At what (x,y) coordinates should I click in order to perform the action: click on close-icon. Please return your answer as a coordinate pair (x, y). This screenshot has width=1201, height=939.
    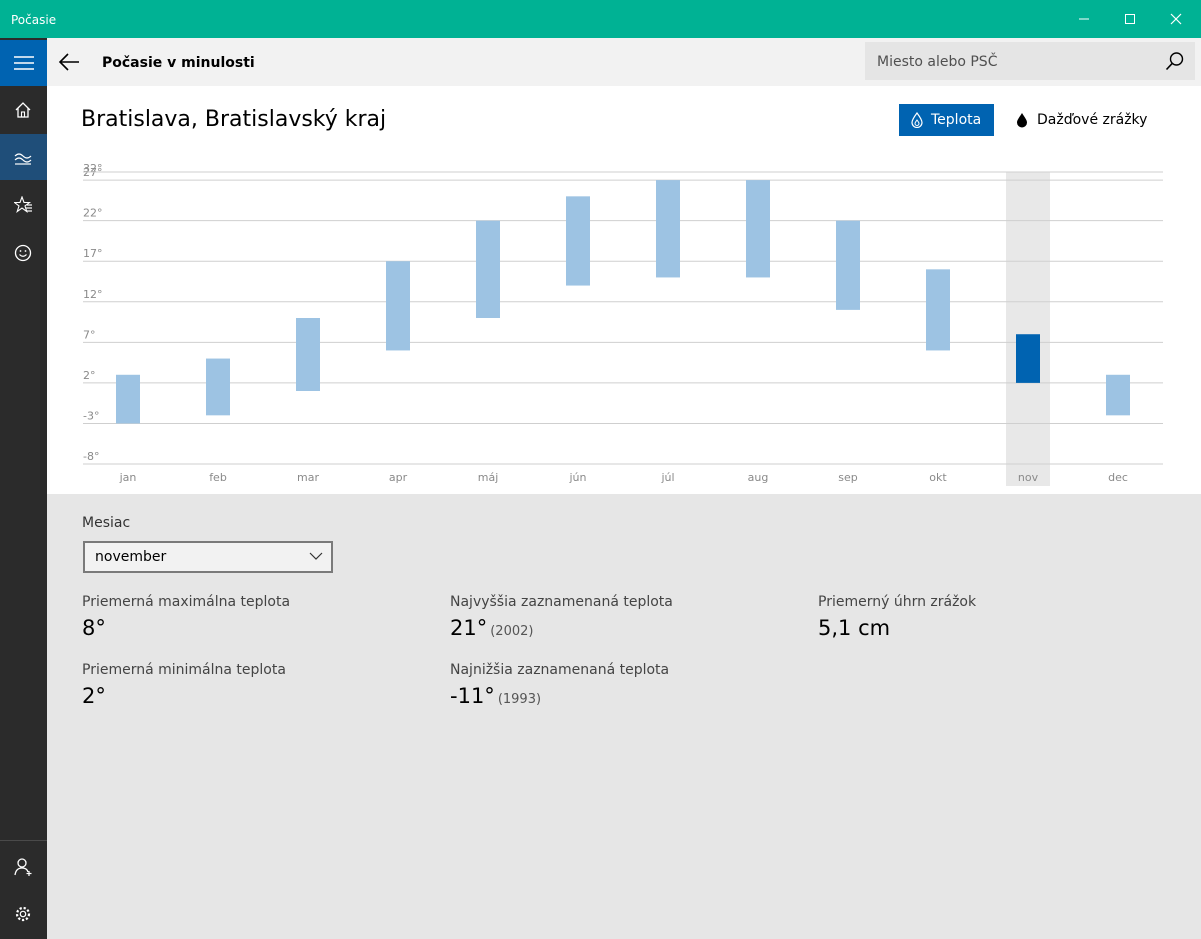
    Looking at the image, I should click on (1176, 19).